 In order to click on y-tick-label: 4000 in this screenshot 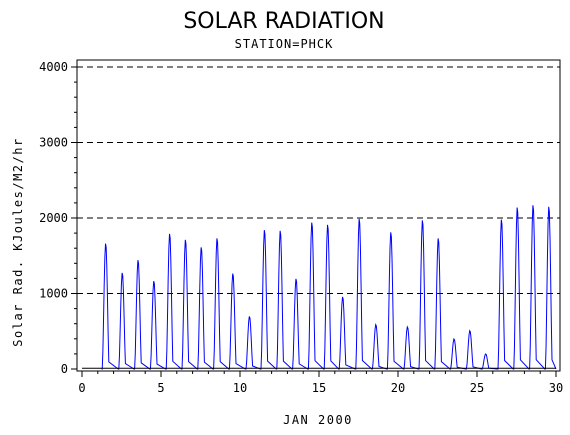, I will do `click(53, 67)`.